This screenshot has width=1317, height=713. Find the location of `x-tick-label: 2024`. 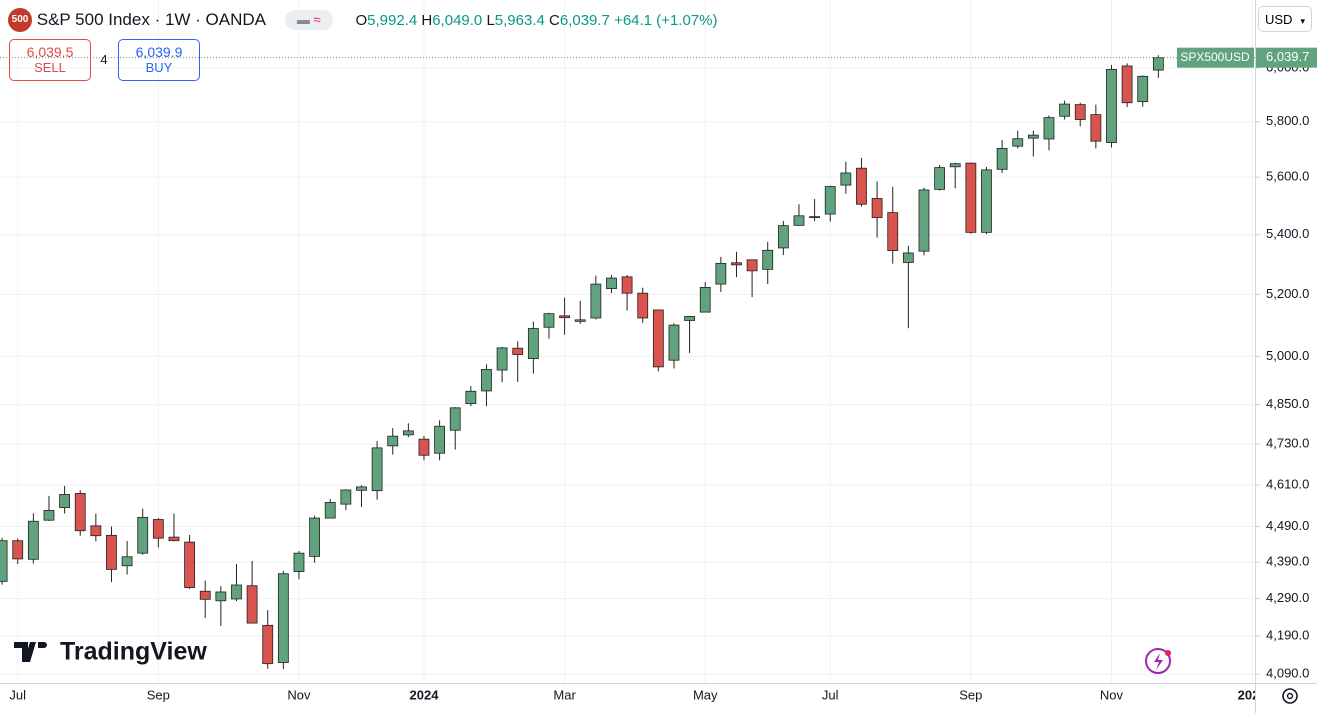

x-tick-label: 2024 is located at coordinates (425, 694).